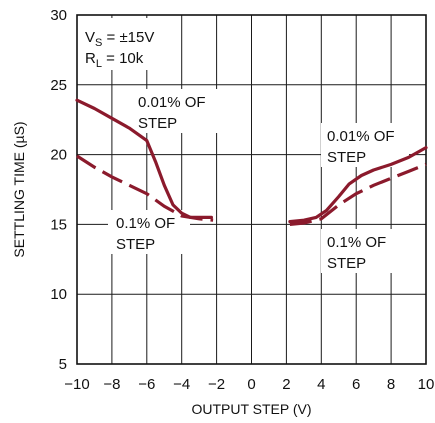 This screenshot has height=423, width=435. Describe the element at coordinates (346, 263) in the screenshot. I see `annotation-right-01-line2: STEP` at that location.